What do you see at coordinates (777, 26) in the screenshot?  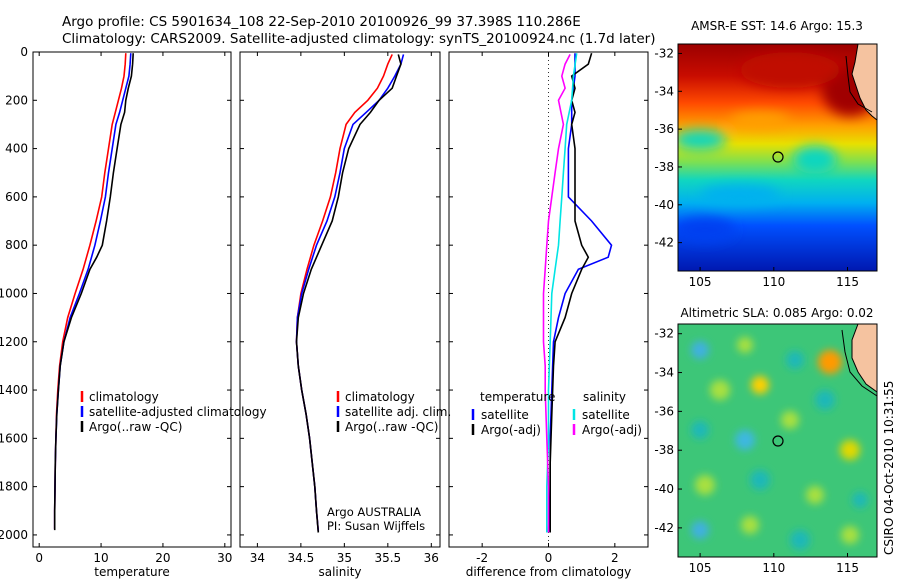 I see `sst-map-title: AMSR-E SST: 14.6 Argo: 15.3` at bounding box center [777, 26].